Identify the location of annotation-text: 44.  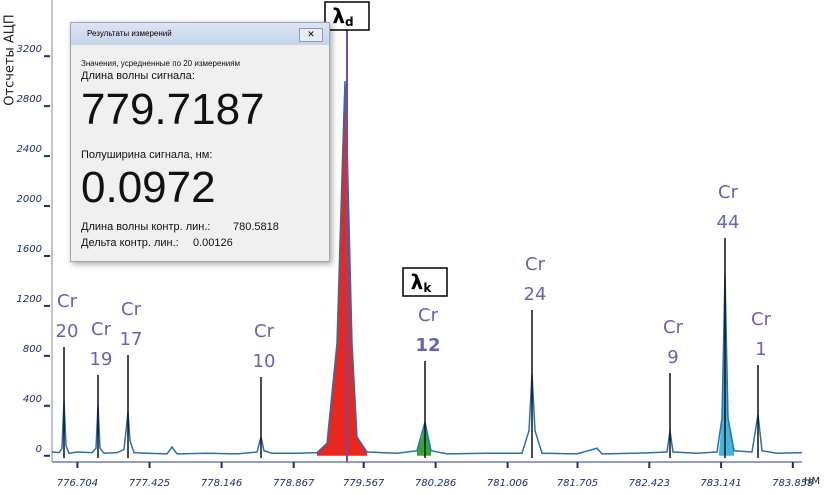
(728, 222).